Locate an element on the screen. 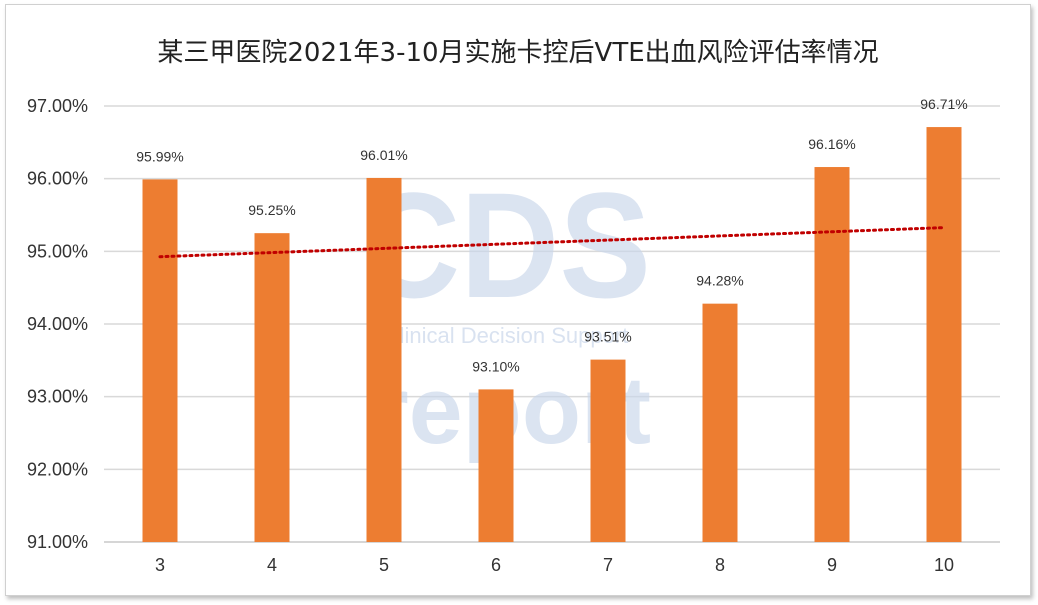 This screenshot has height=605, width=1038. x-tick-label: 3 is located at coordinates (160, 565).